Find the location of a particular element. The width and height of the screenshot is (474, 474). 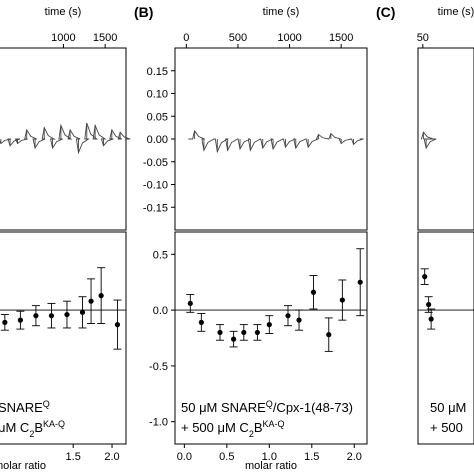

annotation-part: 50 μM is located at coordinates (448, 407).